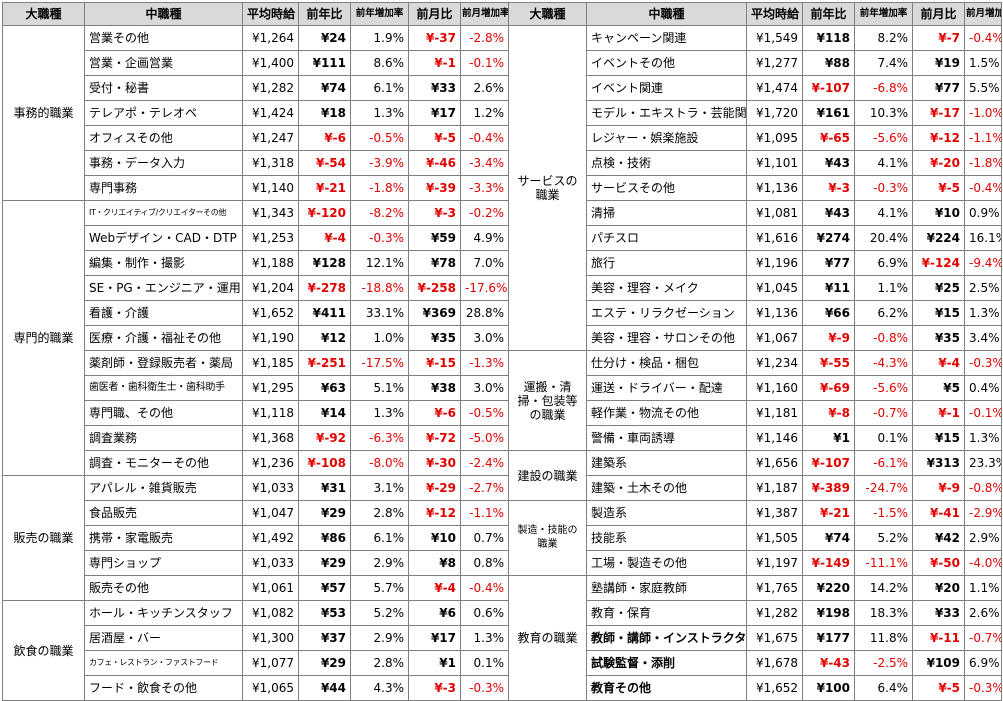 This screenshot has width=1003, height=701. I want to click on yoy-cell-left: ¥-21, so click(324, 188).